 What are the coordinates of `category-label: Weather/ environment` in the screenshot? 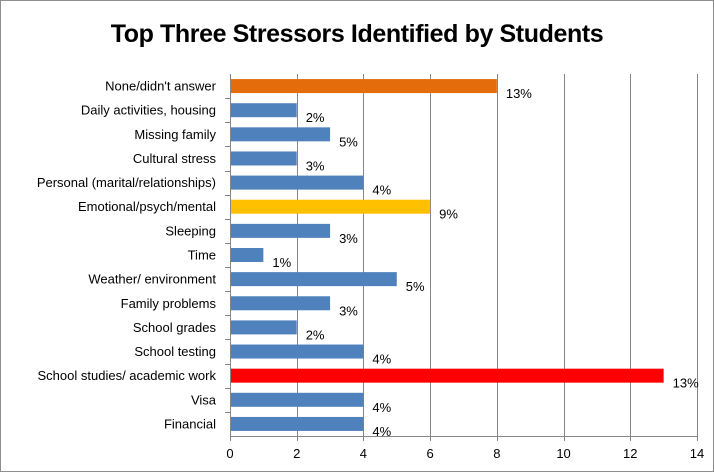 It's located at (152, 279).